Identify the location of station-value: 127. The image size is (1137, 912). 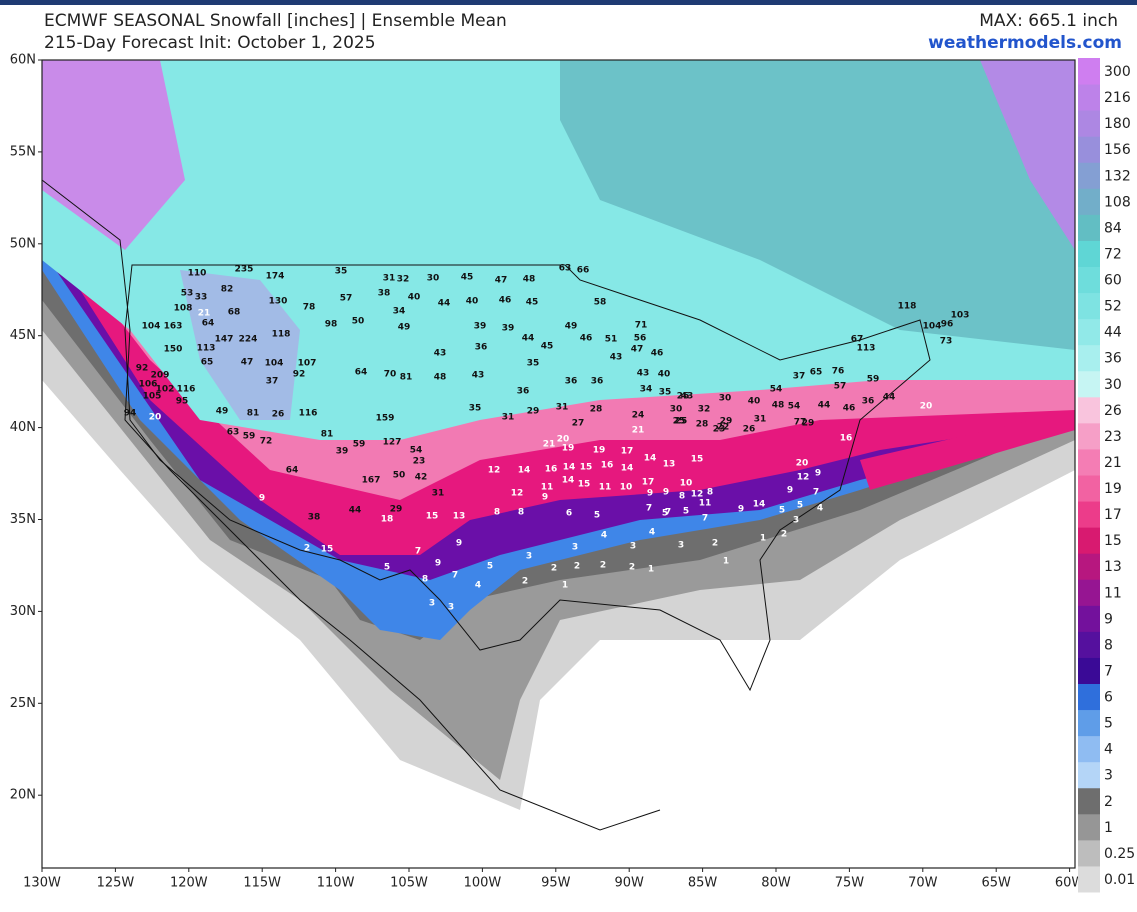
(392, 443).